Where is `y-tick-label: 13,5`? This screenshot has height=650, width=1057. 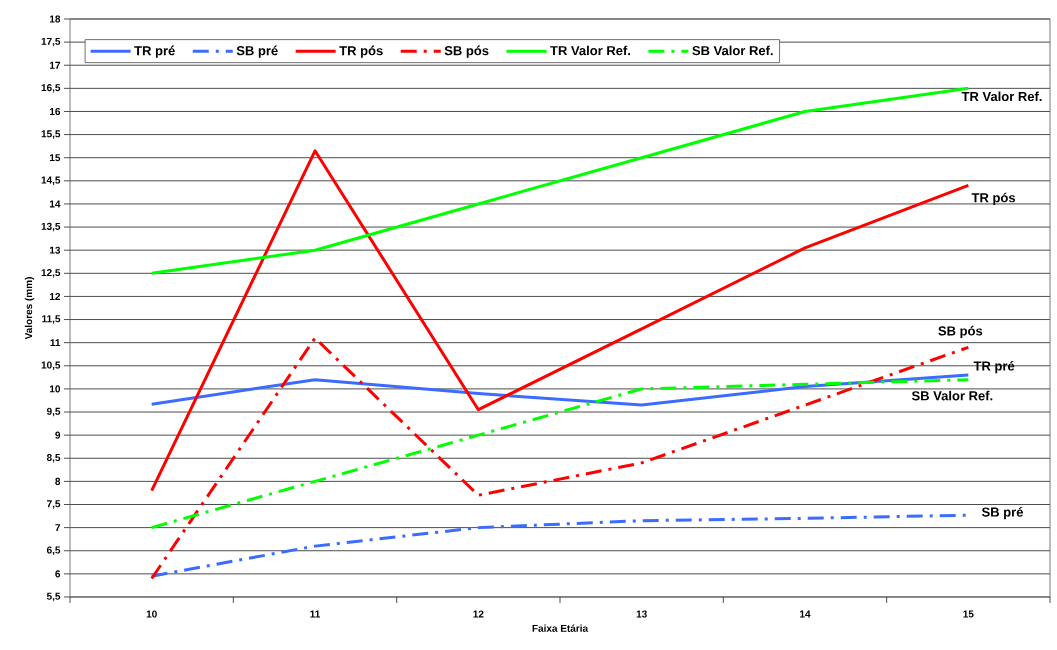
y-tick-label: 13,5 is located at coordinates (51, 227).